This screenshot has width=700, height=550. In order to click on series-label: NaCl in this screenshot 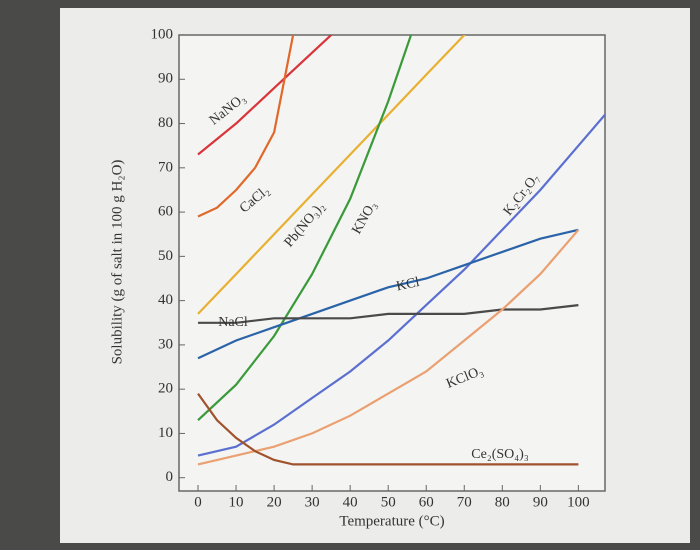, I will do `click(233, 322)`.